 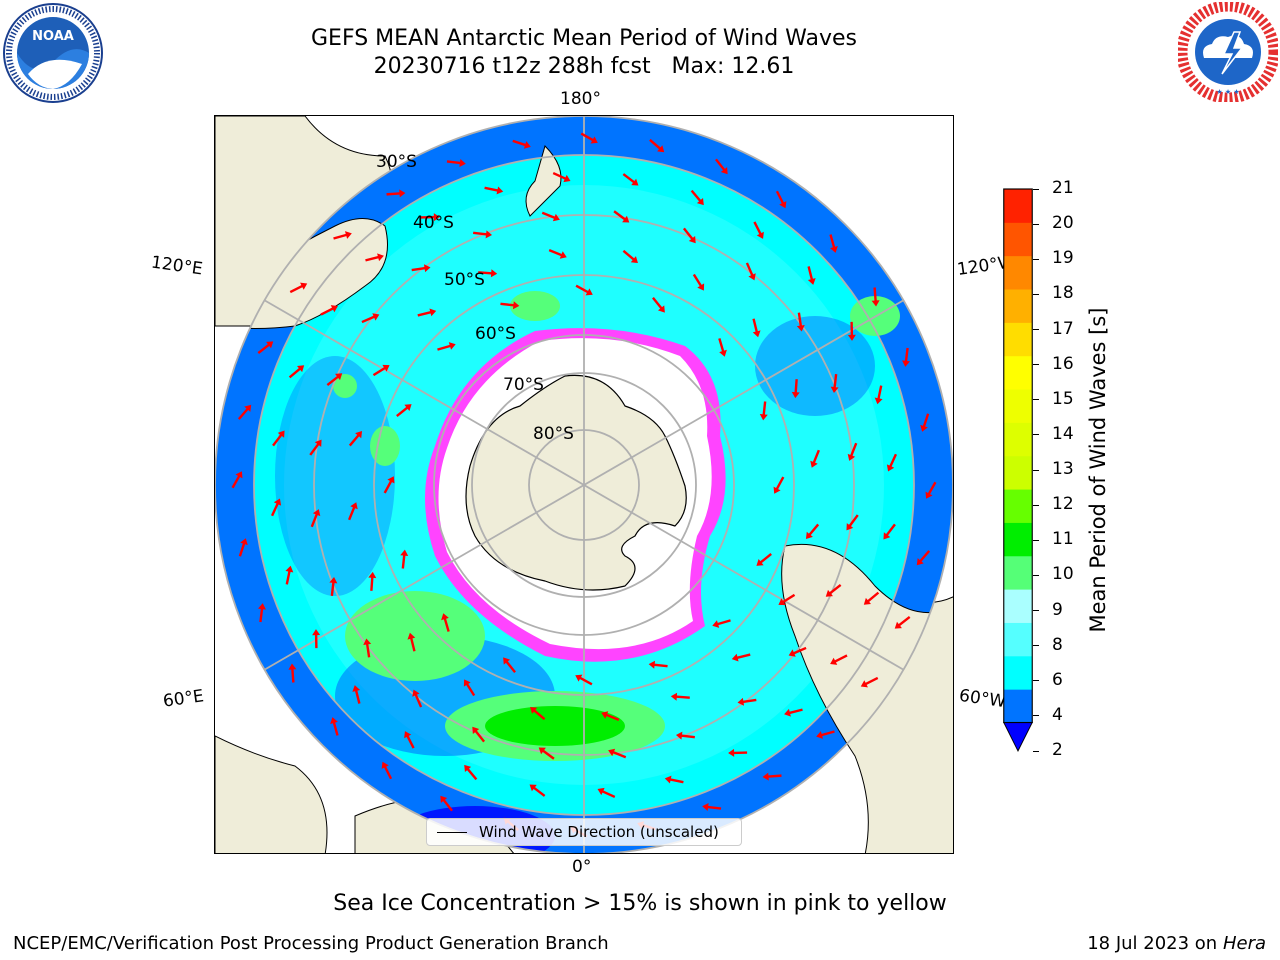 I want to click on colorbar-tick-label: 16, so click(x=1063, y=363).